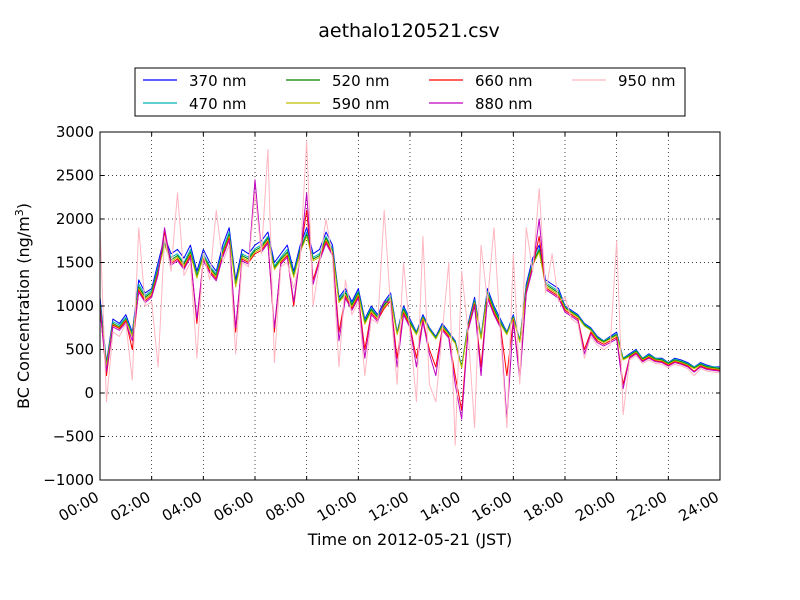 This screenshot has height=600, width=800. What do you see at coordinates (68, 480) in the screenshot?
I see `y-tick-label: −1000` at bounding box center [68, 480].